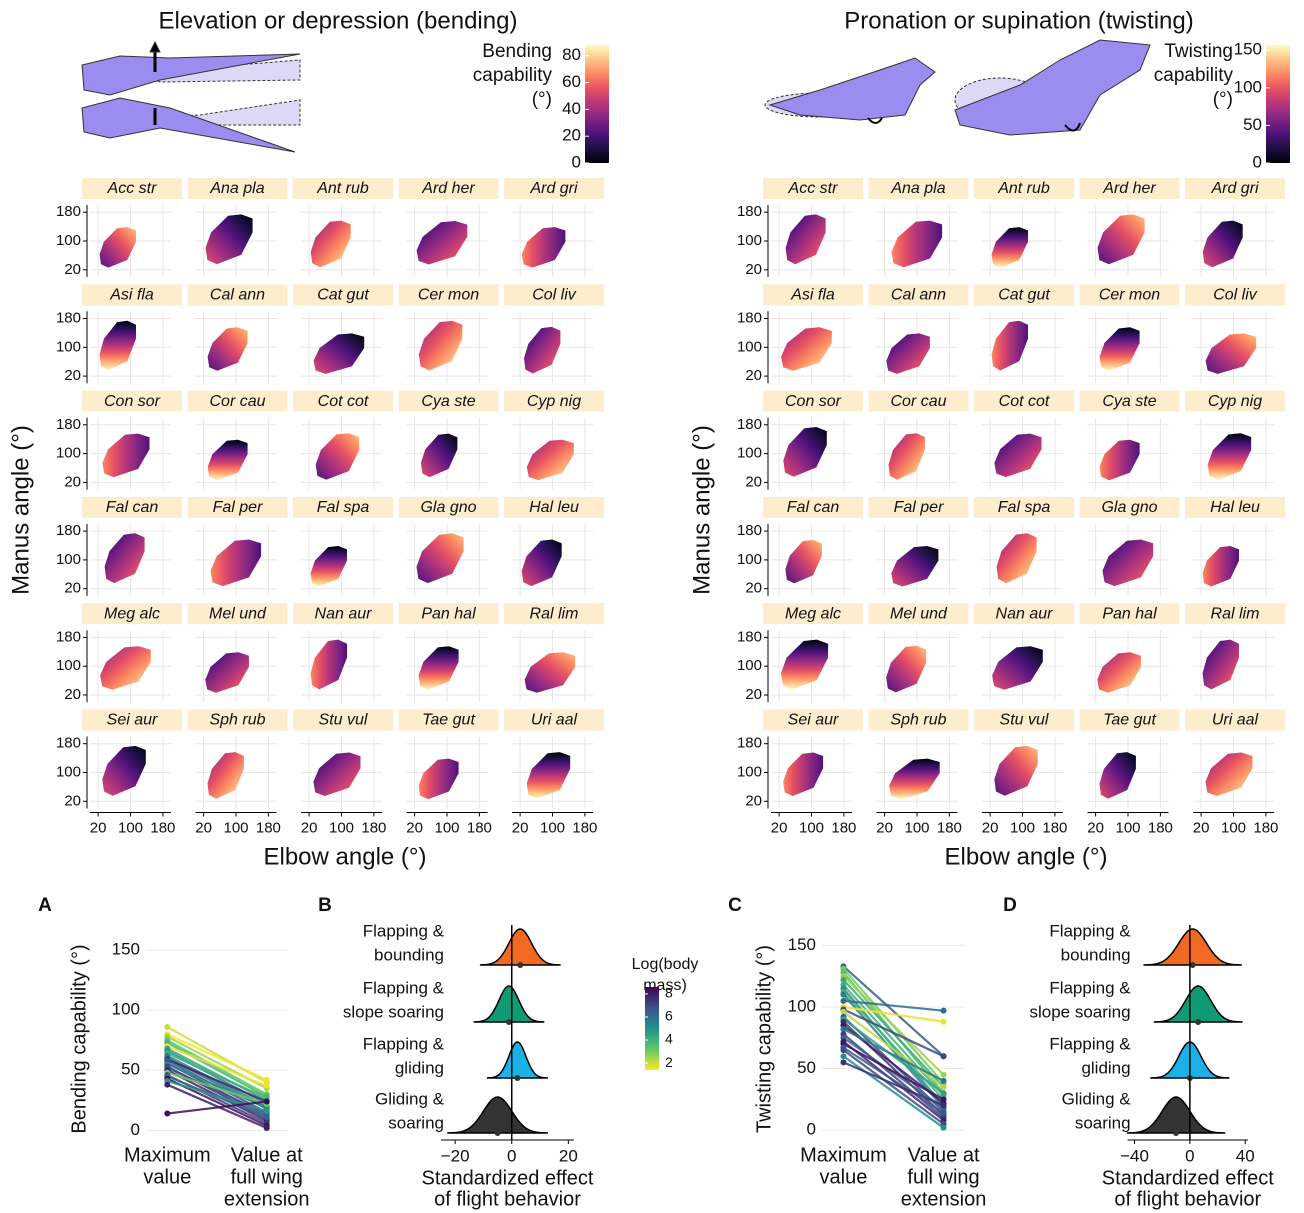 This screenshot has width=1304, height=1213. Describe the element at coordinates (1252, 124) in the screenshot. I see `colorbar-tick-label: 50` at that location.